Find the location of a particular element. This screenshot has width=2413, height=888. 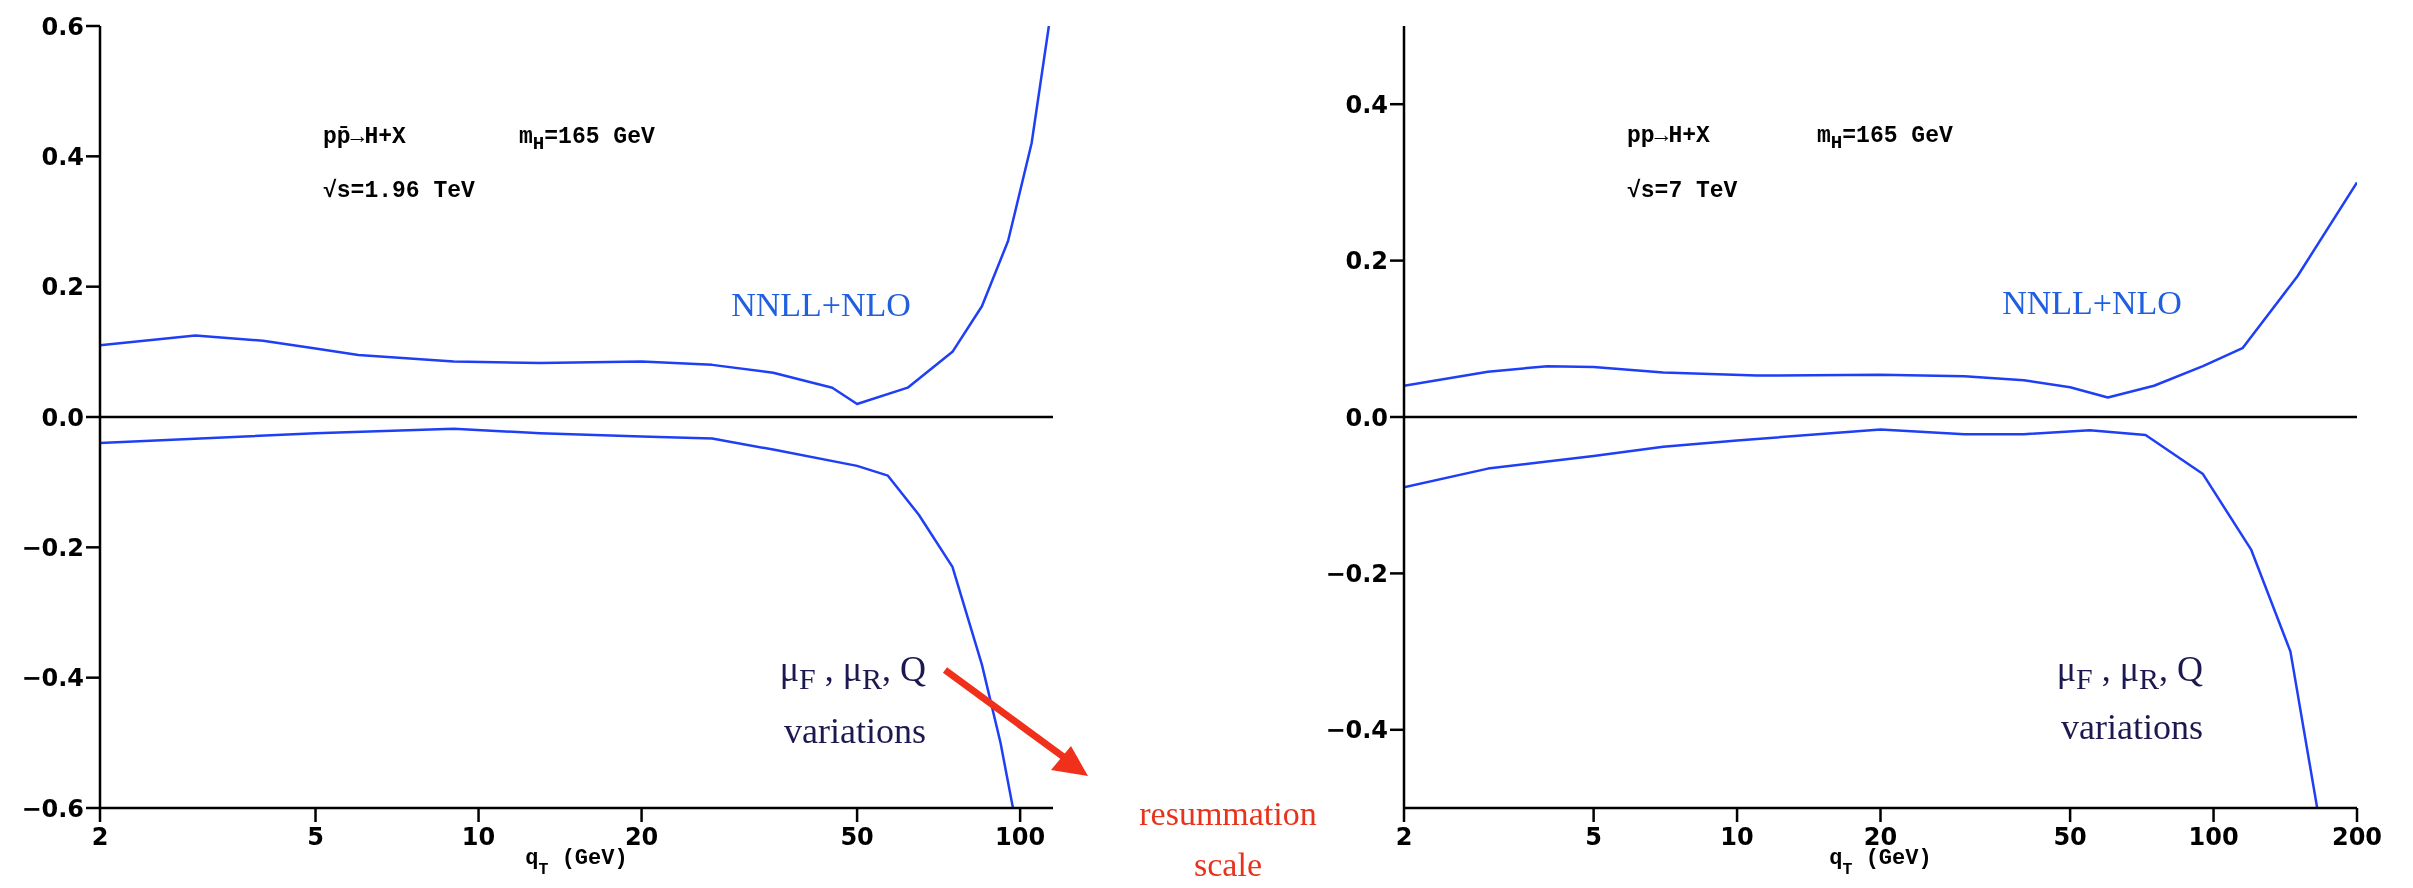

y-tick-label: −0.6 is located at coordinates (52, 808).